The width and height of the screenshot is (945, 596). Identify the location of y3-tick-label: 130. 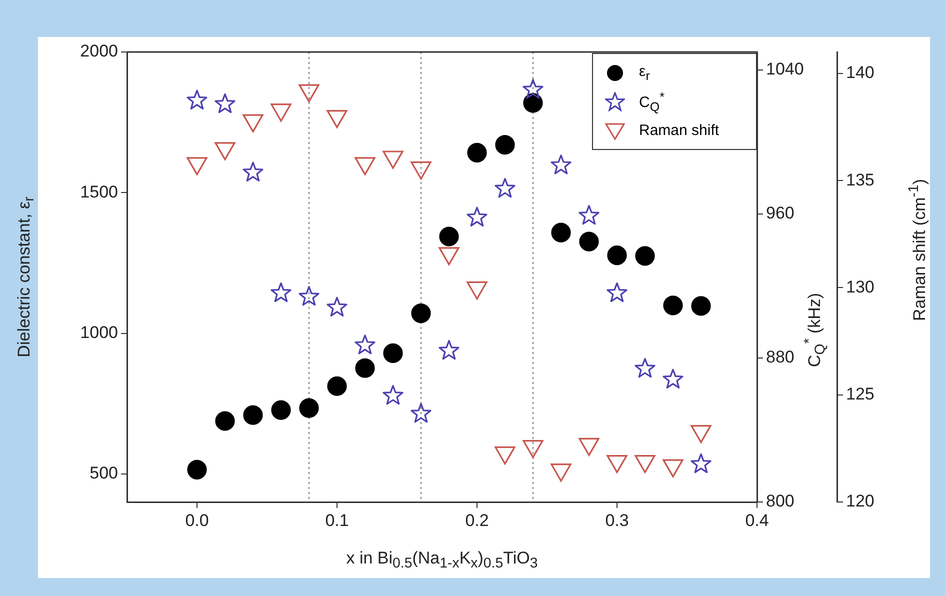
(860, 286).